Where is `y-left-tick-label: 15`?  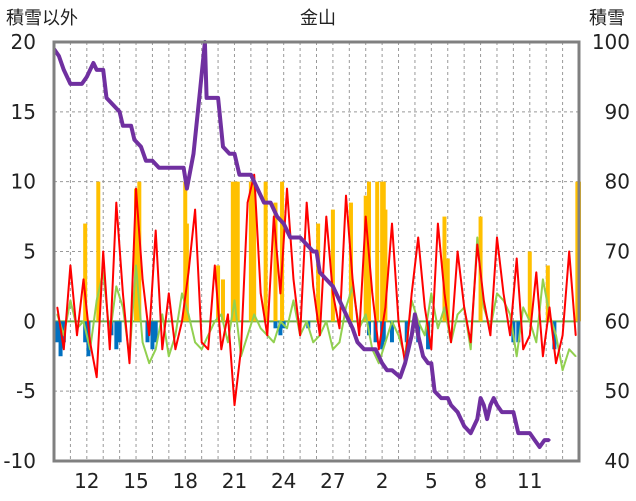
y-left-tick-label: 15 is located at coordinates (23, 112).